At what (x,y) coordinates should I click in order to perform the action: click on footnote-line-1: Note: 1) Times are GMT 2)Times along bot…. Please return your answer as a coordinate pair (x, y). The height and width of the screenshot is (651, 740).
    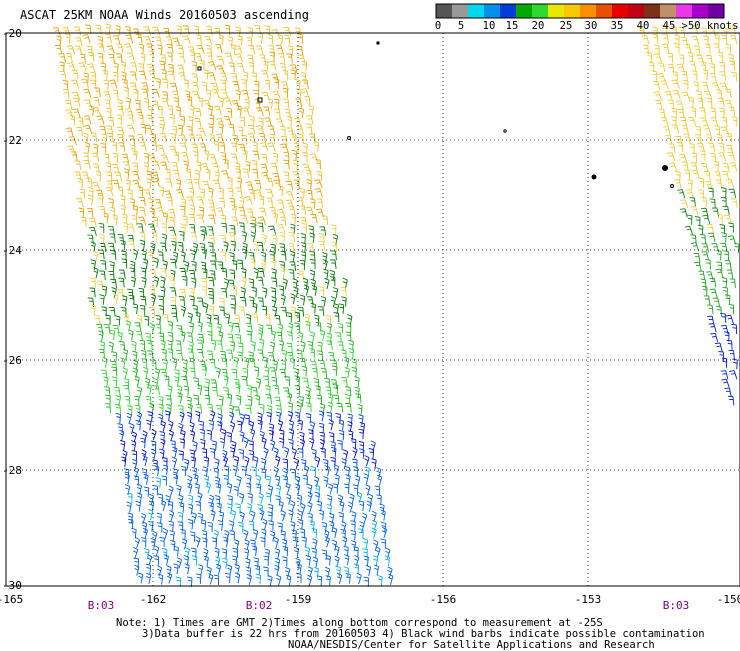
    Looking at the image, I should click on (359, 623).